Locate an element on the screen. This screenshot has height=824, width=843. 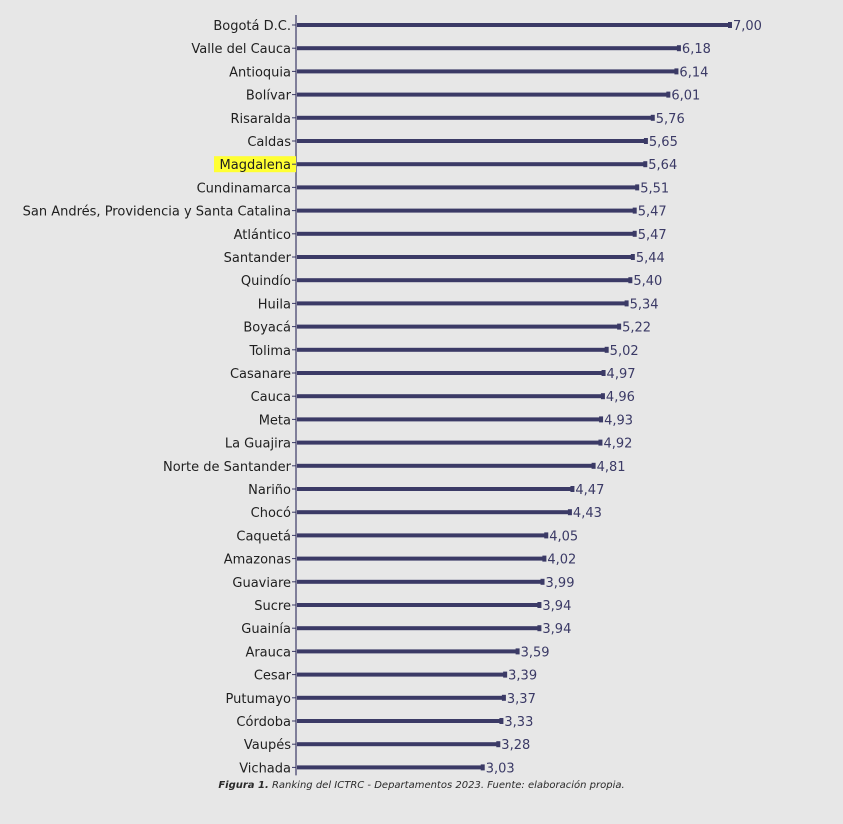
value-label: 6,01 is located at coordinates (685, 96).